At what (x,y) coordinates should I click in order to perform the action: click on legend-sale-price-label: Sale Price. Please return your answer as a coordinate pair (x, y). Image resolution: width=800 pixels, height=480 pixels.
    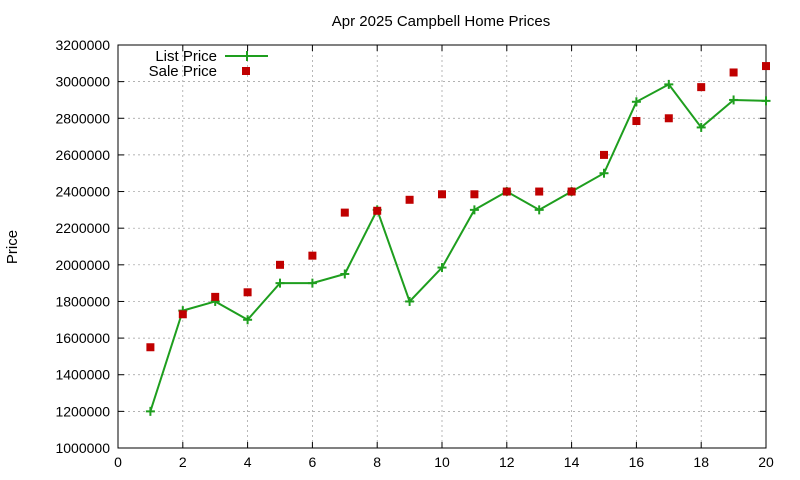
    Looking at the image, I should click on (183, 71).